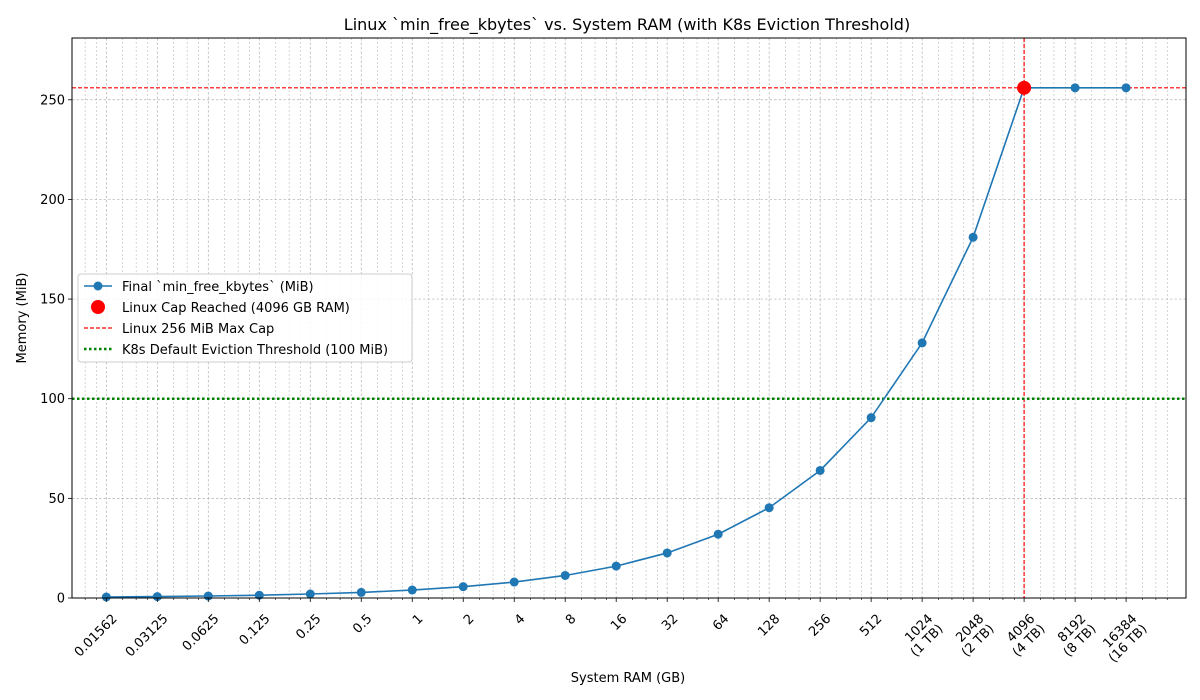 The height and width of the screenshot is (700, 1200). Describe the element at coordinates (98, 307) in the screenshot. I see `legend-swatch-cap-point` at that location.